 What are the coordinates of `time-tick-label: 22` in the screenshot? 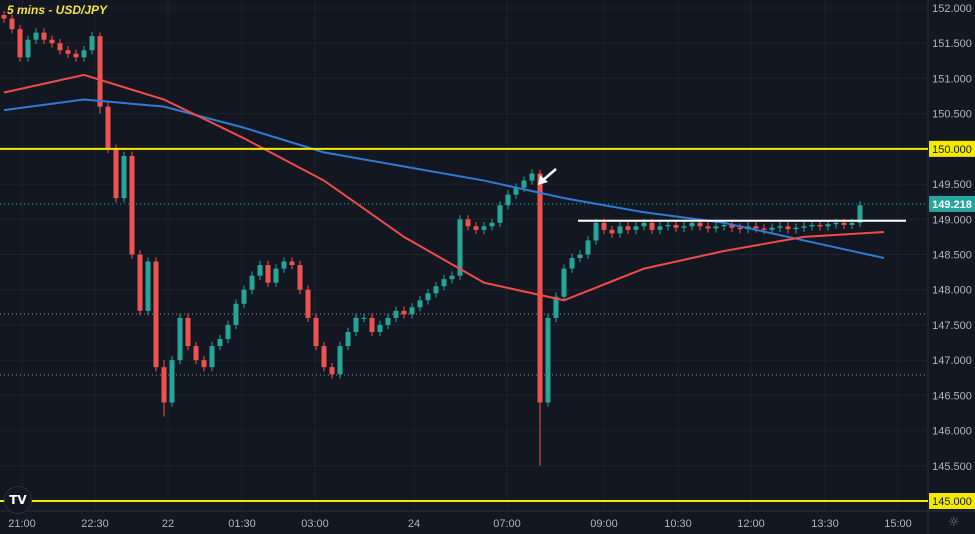 It's located at (168, 524).